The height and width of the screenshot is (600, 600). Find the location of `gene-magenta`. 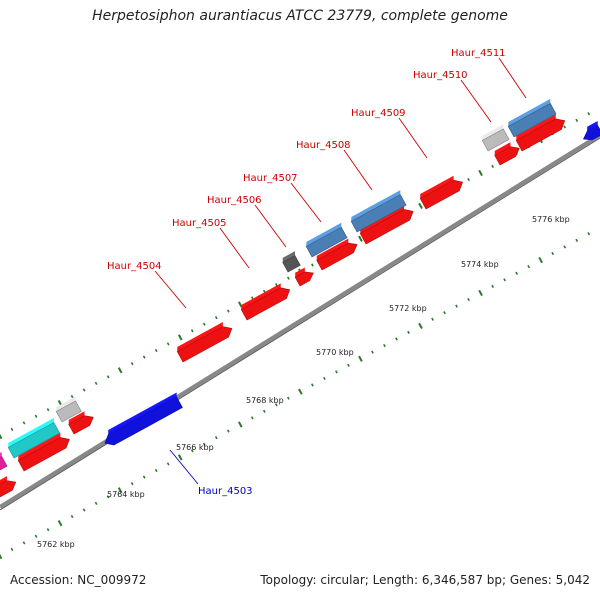

gene-magenta is located at coordinates (4, 463).